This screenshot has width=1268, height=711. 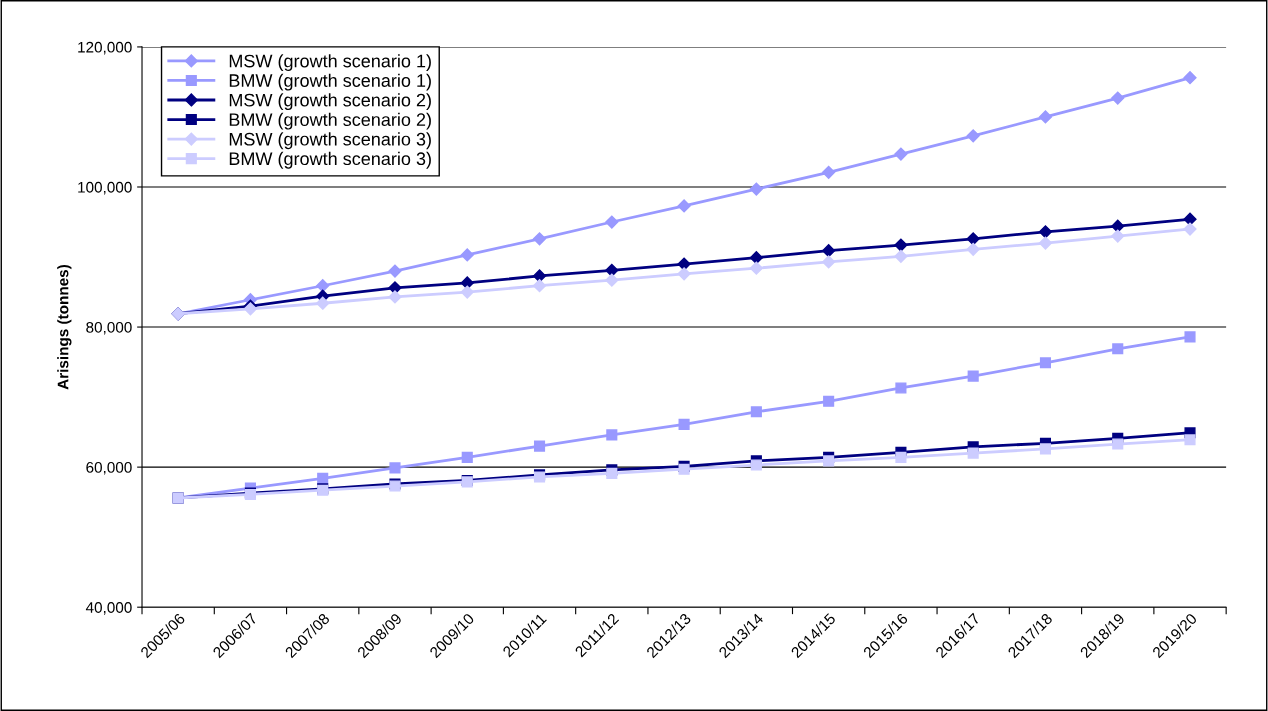 What do you see at coordinates (109, 328) in the screenshot?
I see `y-tick-label: 80,000` at bounding box center [109, 328].